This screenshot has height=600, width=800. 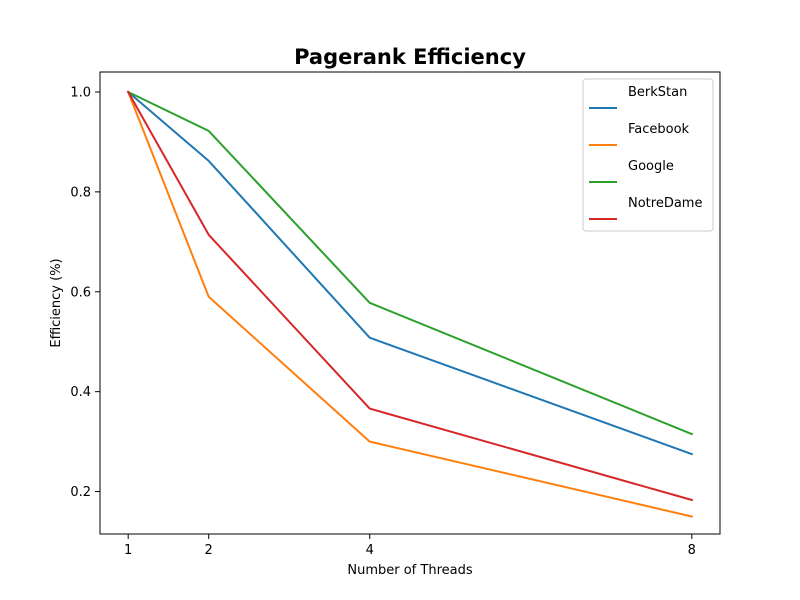 What do you see at coordinates (659, 129) in the screenshot?
I see `legend-label-facebook: Facebook` at bounding box center [659, 129].